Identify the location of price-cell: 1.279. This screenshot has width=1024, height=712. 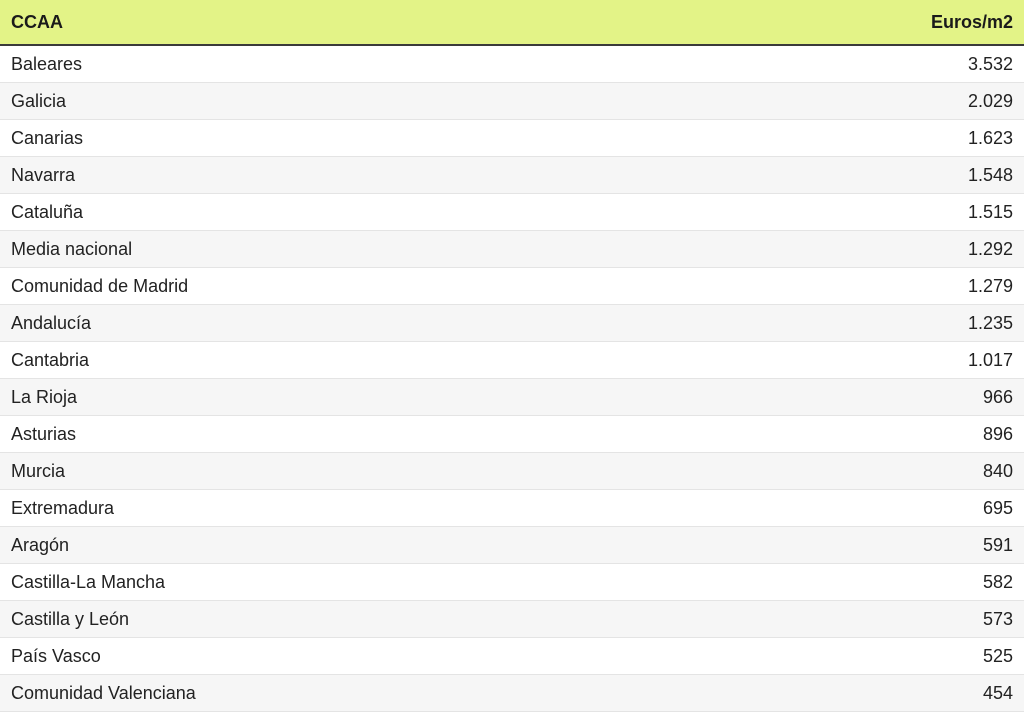
(768, 286).